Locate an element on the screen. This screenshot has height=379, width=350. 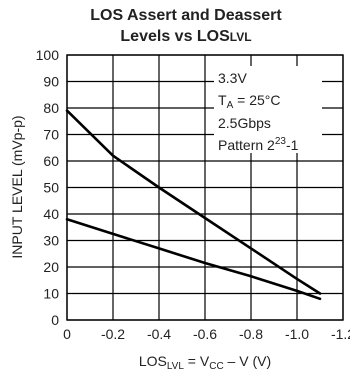
annotation-box: 3.3V TA = 25°C 2.5Gbps Pattern 223-1 is located at coordinates (268, 109).